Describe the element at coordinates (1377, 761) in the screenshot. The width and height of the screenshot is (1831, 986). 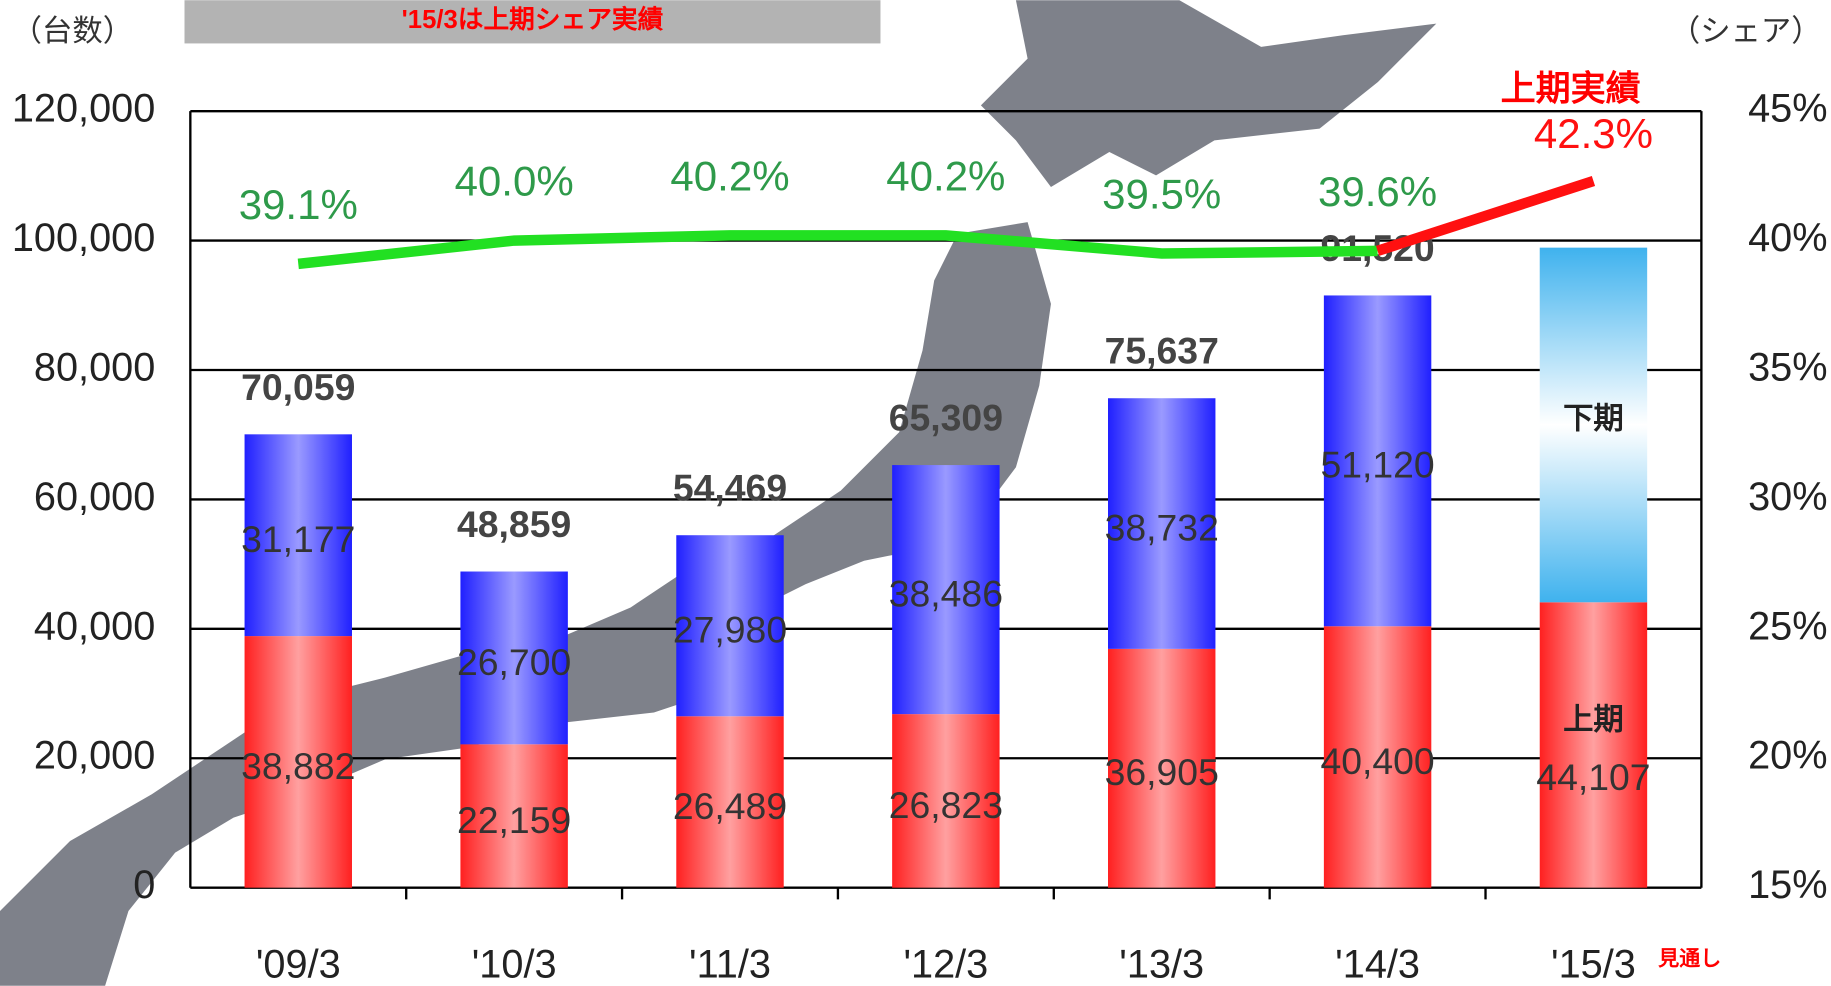
I see `segment-label: 40,400` at that location.